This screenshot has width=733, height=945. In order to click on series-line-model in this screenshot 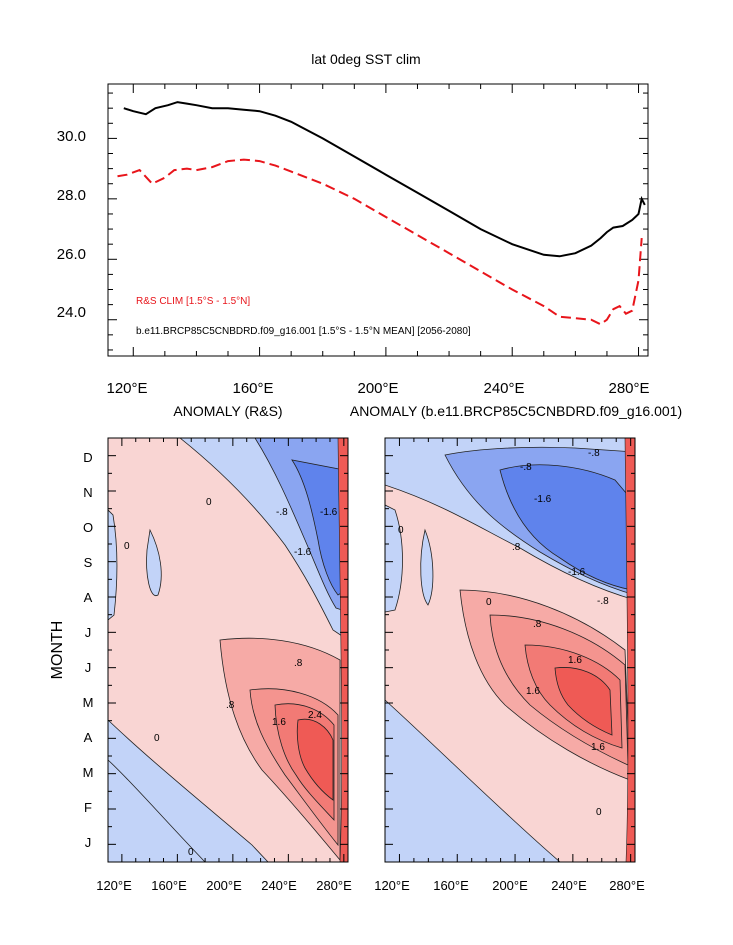, I will do `click(384, 179)`.